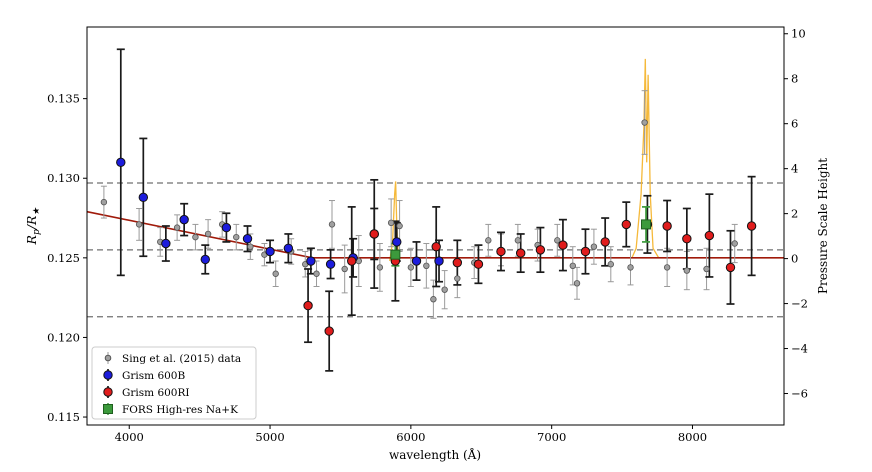  I want to click on legend-label: Sing et al. (2015) data, so click(181, 359).